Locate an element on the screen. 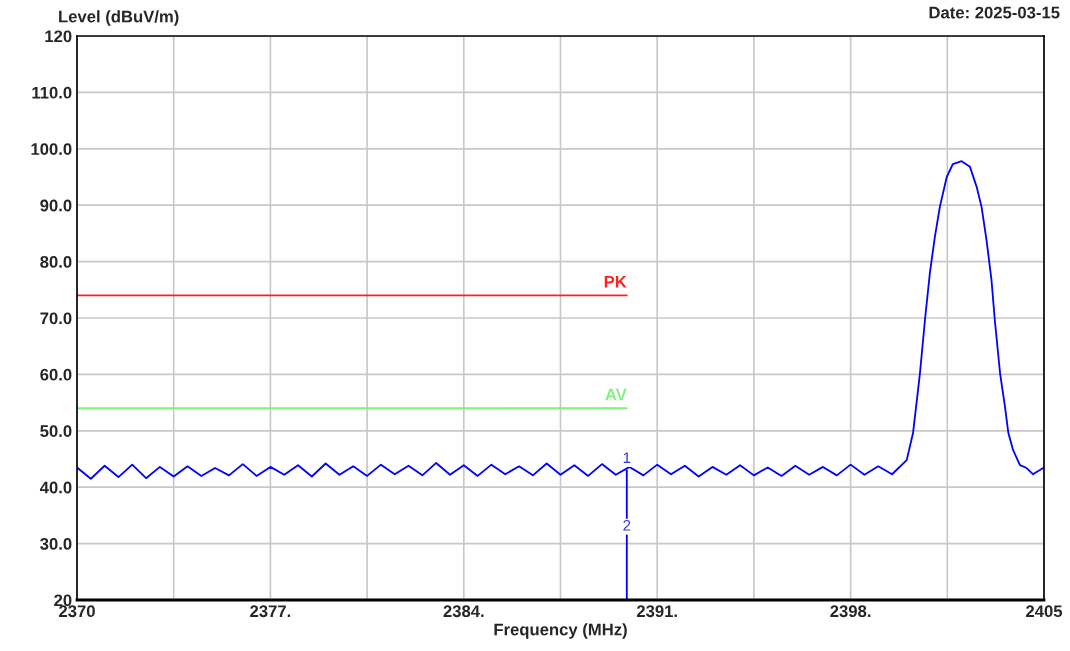 The width and height of the screenshot is (1070, 651). y-tick-label: 70.0 is located at coordinates (56, 318).